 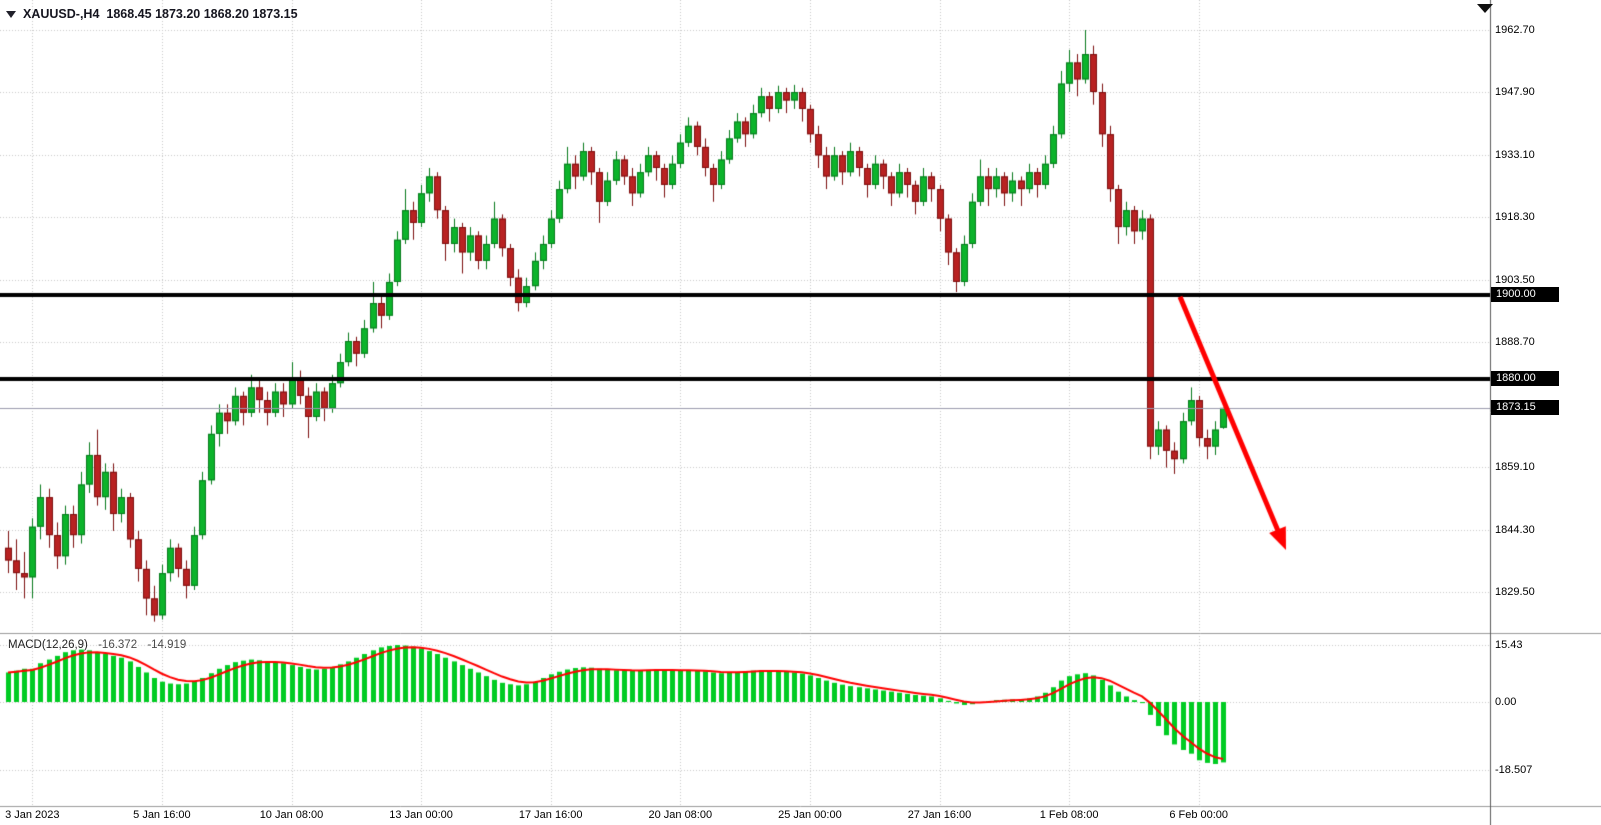 What do you see at coordinates (32, 815) in the screenshot?
I see `time-tick-label: 3 Jan 2023` at bounding box center [32, 815].